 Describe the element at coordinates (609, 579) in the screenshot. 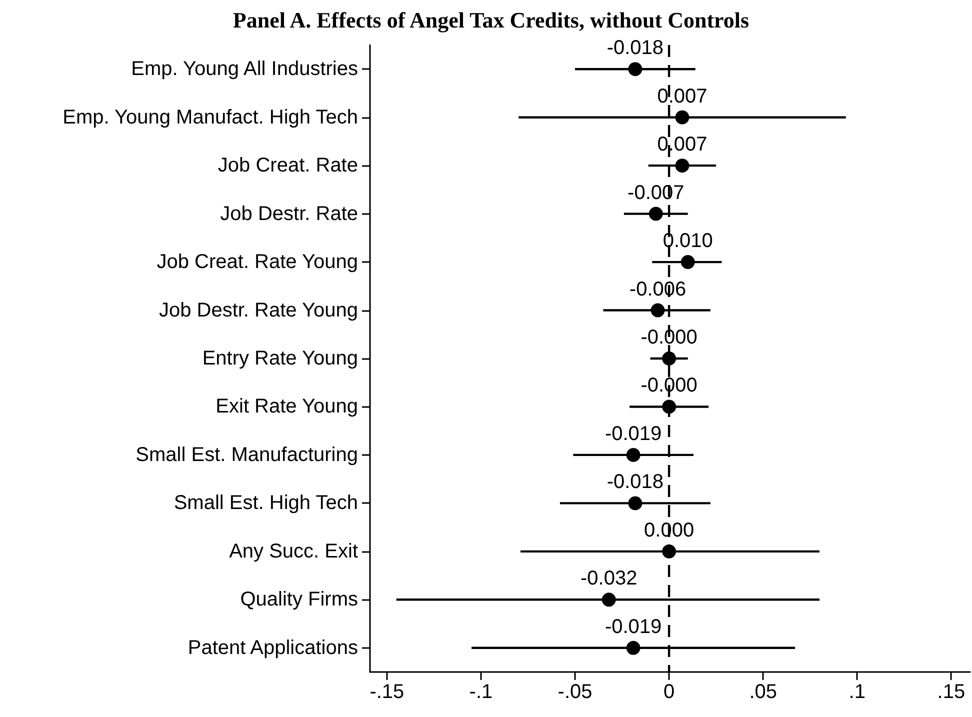

I see `data-label: -0.032` at that location.